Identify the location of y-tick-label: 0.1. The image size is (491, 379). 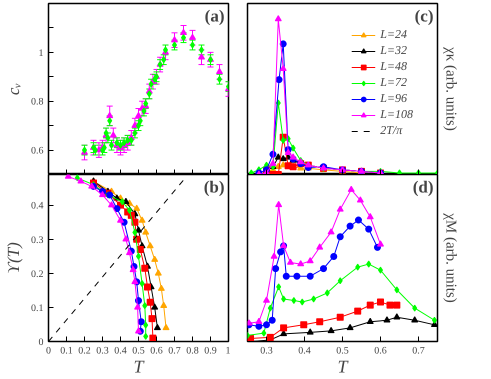
(37, 308).